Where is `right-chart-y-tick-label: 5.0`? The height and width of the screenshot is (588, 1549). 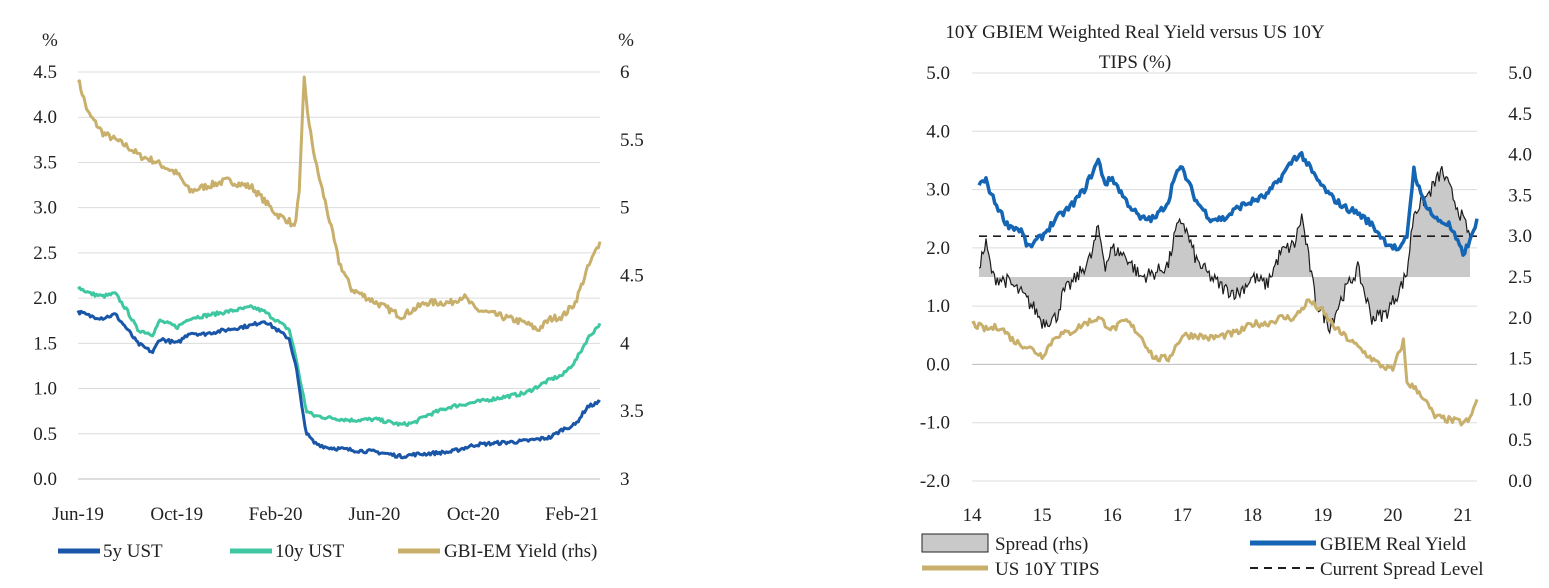 right-chart-y-tick-label: 5.0 is located at coordinates (938, 73).